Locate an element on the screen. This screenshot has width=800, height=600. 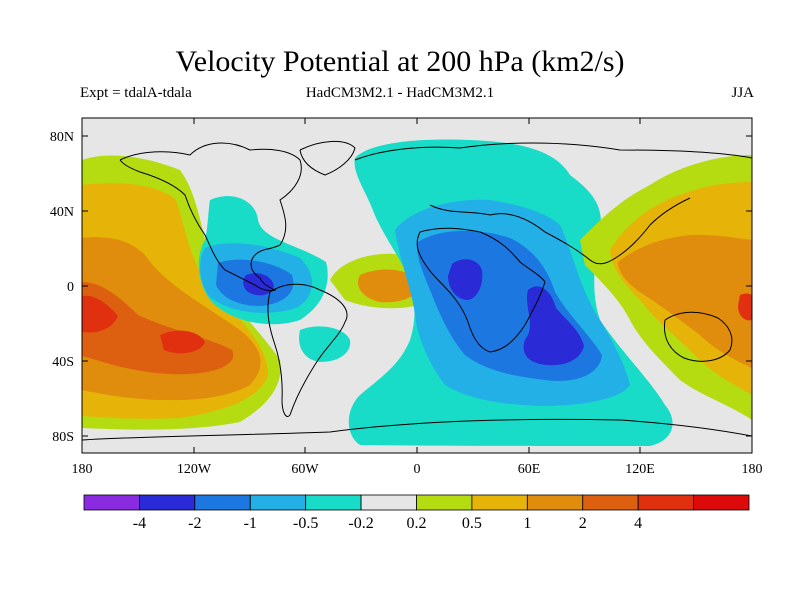
contour-neg-africa-2a is located at coordinates (465, 279).